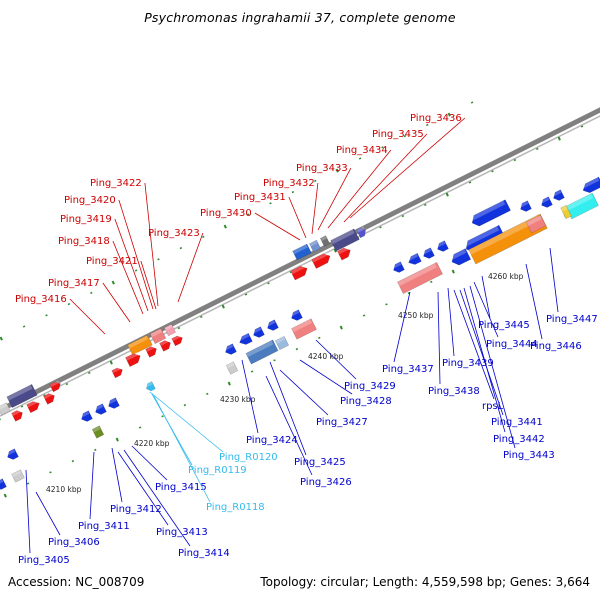 This screenshot has width=600, height=600. What do you see at coordinates (41, 299) in the screenshot?
I see `gene-label-ping-3416: Ping_3416` at bounding box center [41, 299].